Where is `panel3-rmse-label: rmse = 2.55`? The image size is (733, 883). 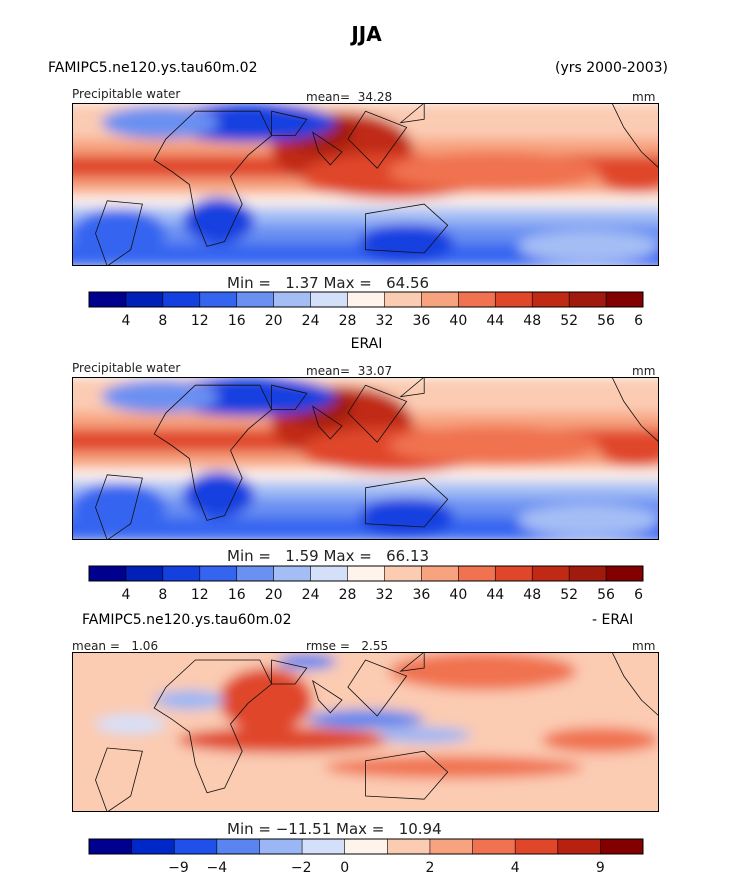
panel3-rmse-label: rmse = 2.55 is located at coordinates (347, 646).